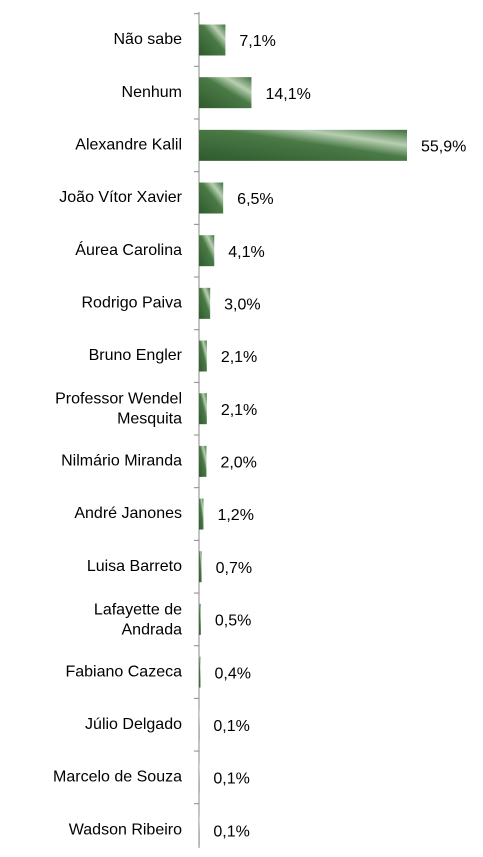 Image resolution: width=483 pixels, height=857 pixels. What do you see at coordinates (132, 303) in the screenshot?
I see `category-label: Rodrigo Paiva` at bounding box center [132, 303].